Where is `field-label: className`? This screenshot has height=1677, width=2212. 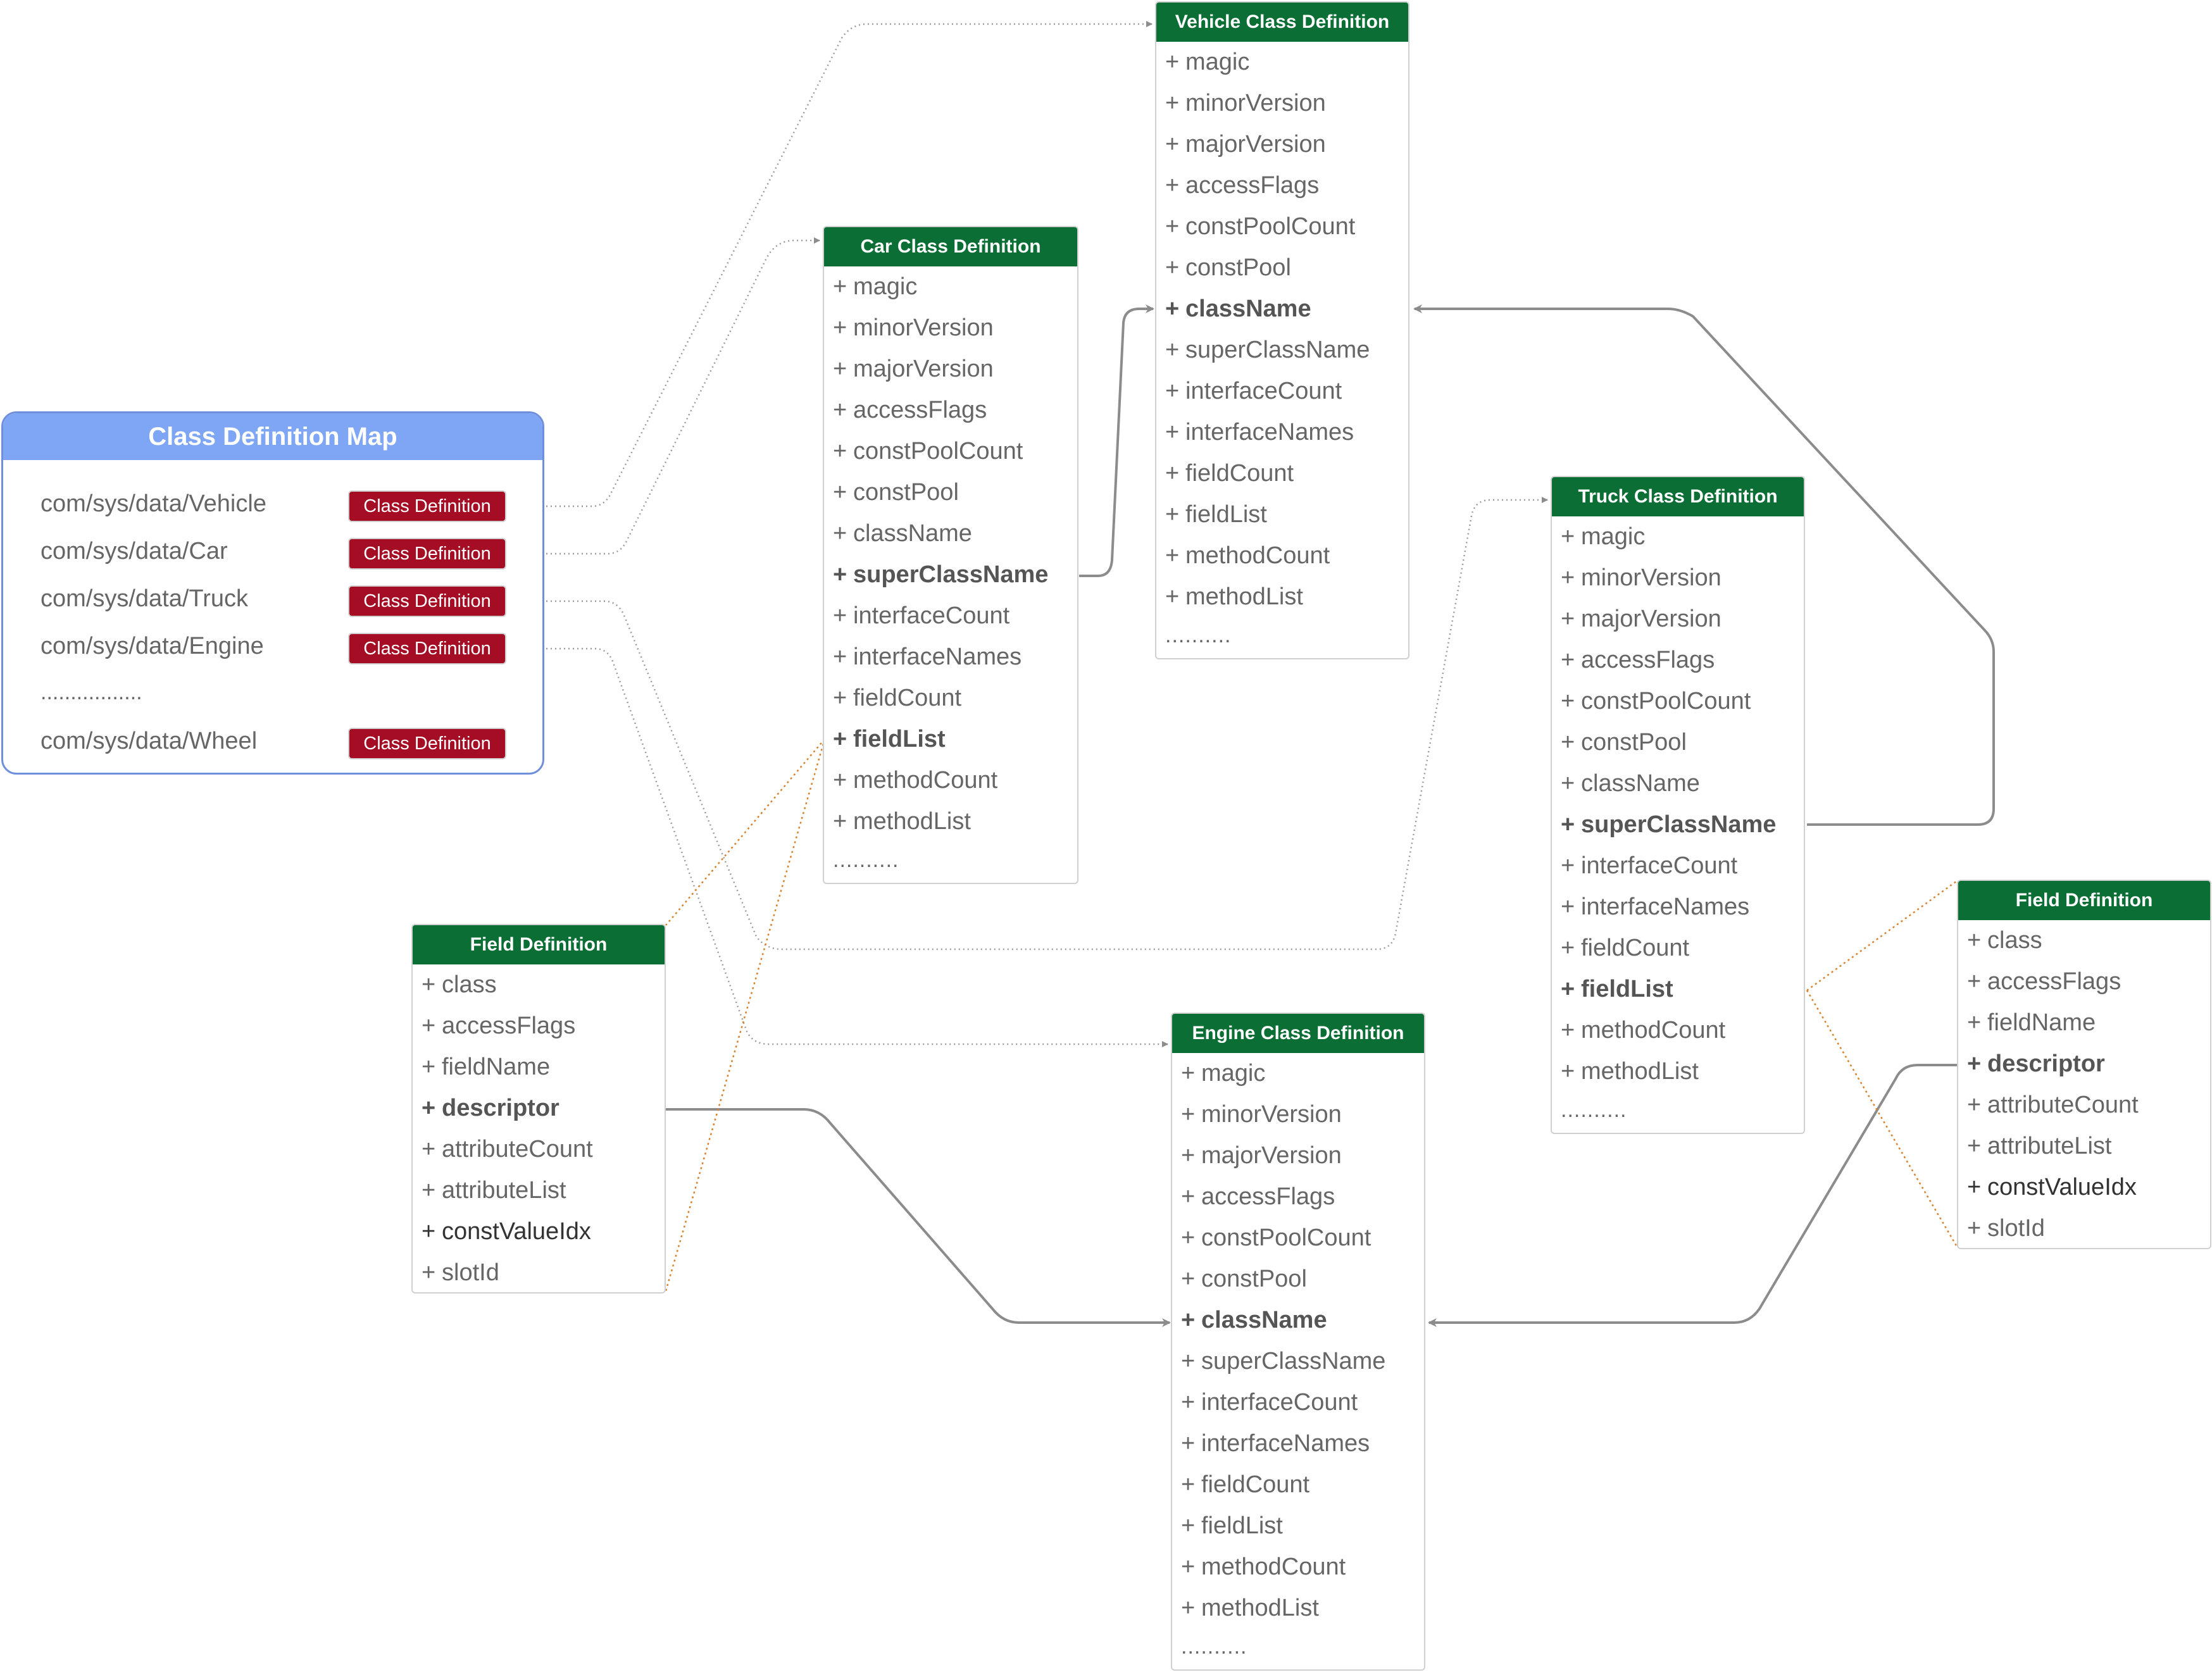
field-label: className is located at coordinates (913, 533).